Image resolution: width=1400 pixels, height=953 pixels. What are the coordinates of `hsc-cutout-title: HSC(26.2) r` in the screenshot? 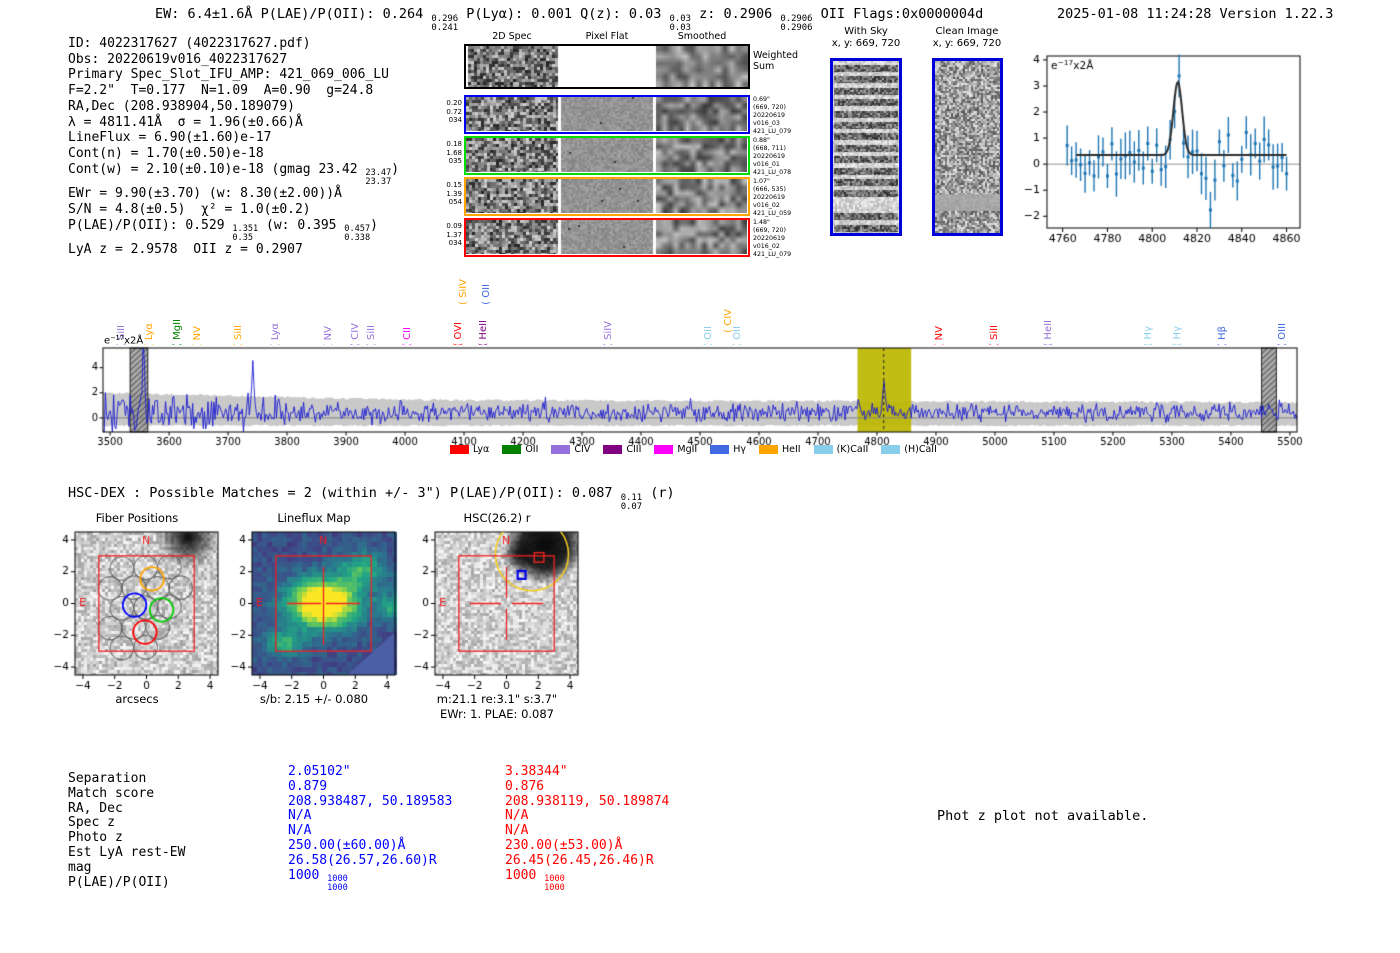 It's located at (497, 518).